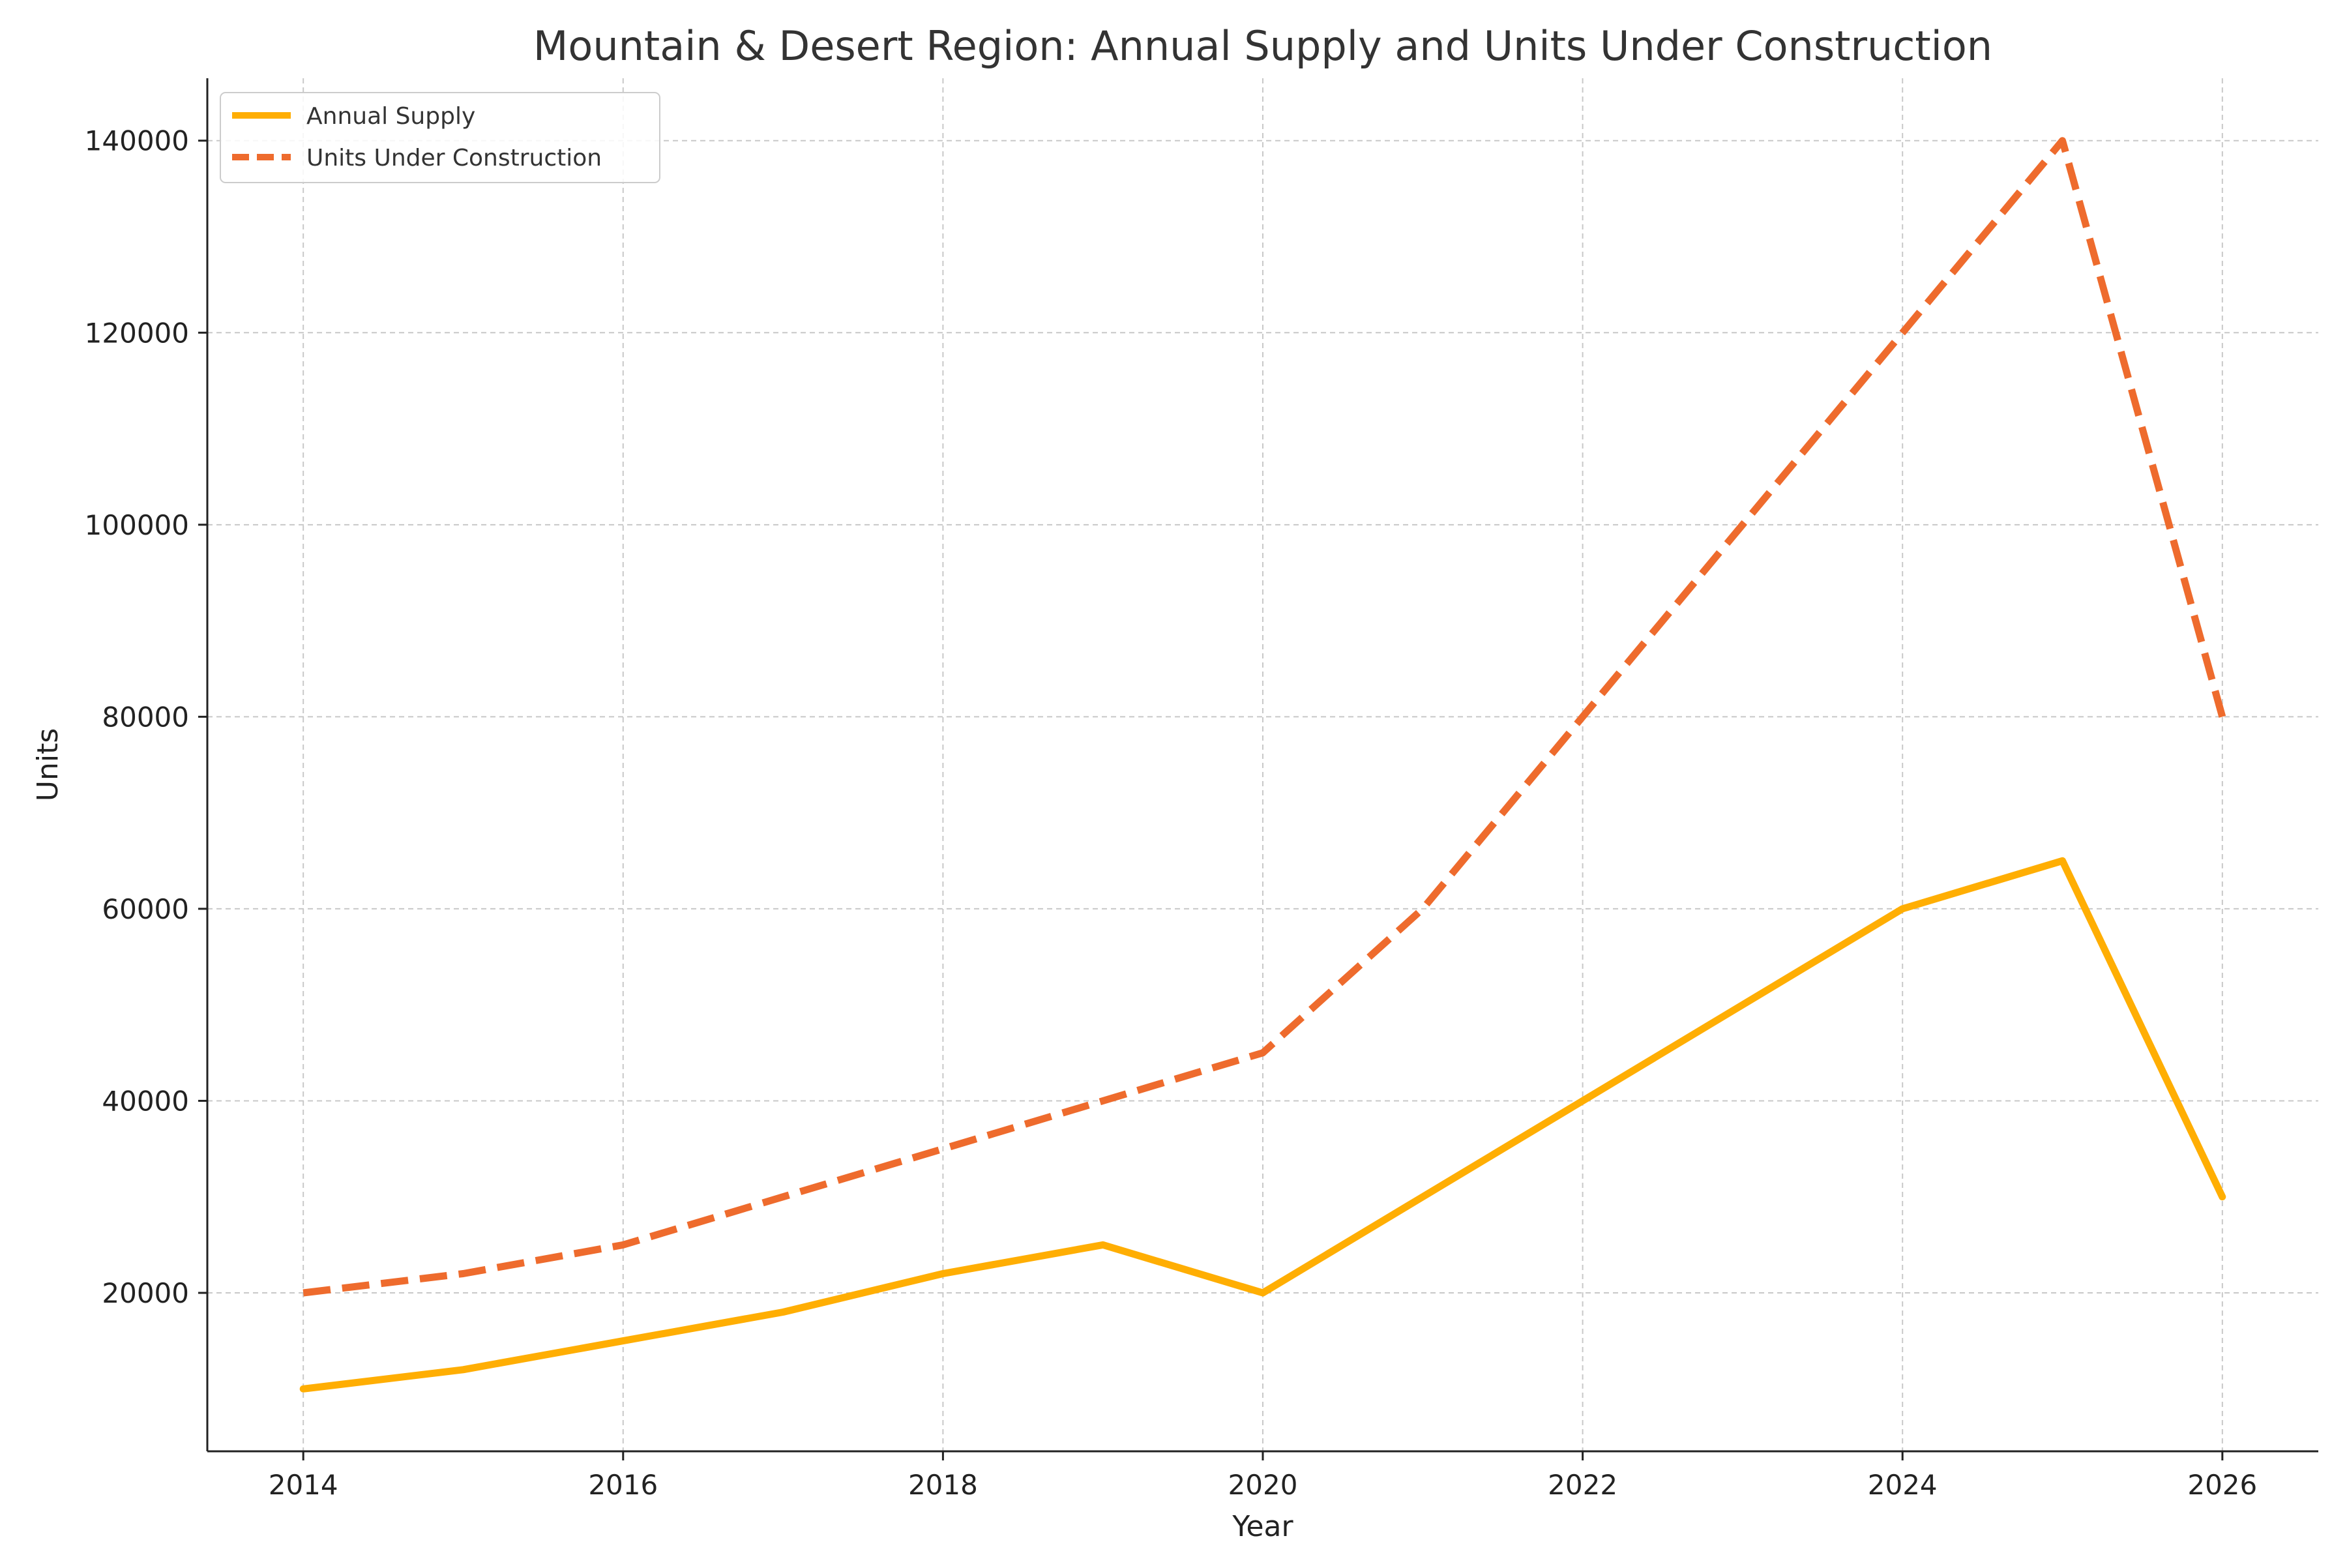 This screenshot has height=1568, width=2347. What do you see at coordinates (48, 765) in the screenshot?
I see `y-axis-label: Units` at bounding box center [48, 765].